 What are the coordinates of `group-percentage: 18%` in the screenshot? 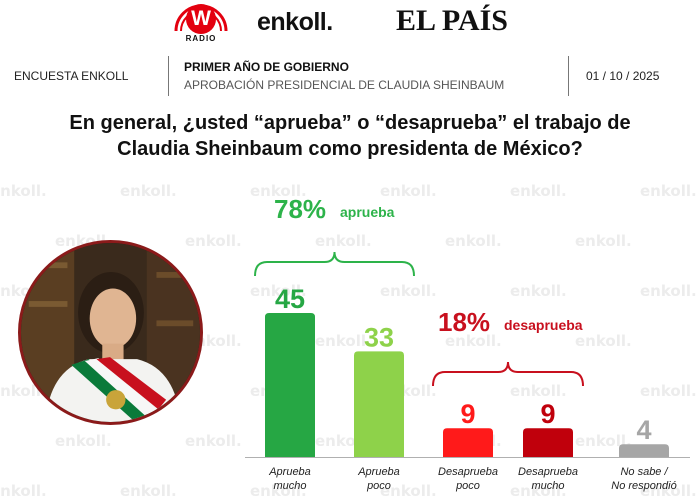 It's located at (464, 322).